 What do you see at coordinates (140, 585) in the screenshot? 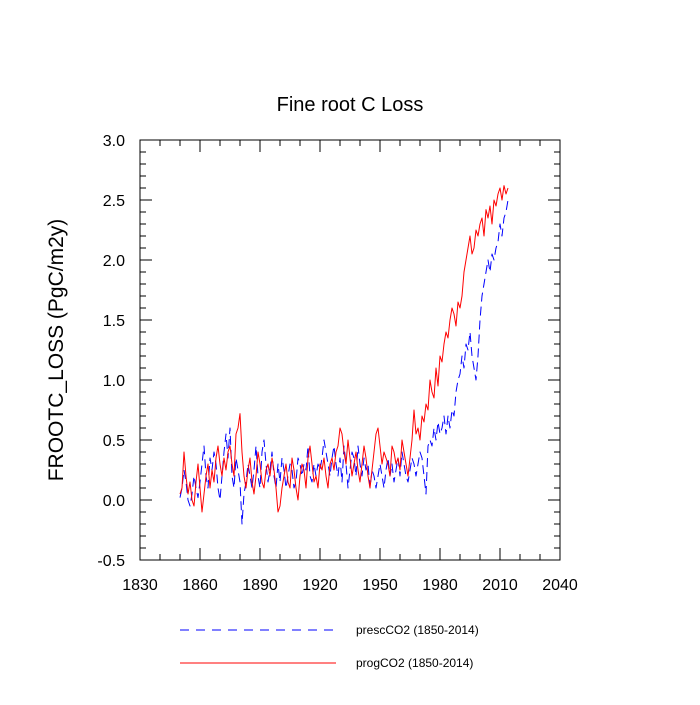
I see `x-tick-label: 1830` at bounding box center [140, 585].